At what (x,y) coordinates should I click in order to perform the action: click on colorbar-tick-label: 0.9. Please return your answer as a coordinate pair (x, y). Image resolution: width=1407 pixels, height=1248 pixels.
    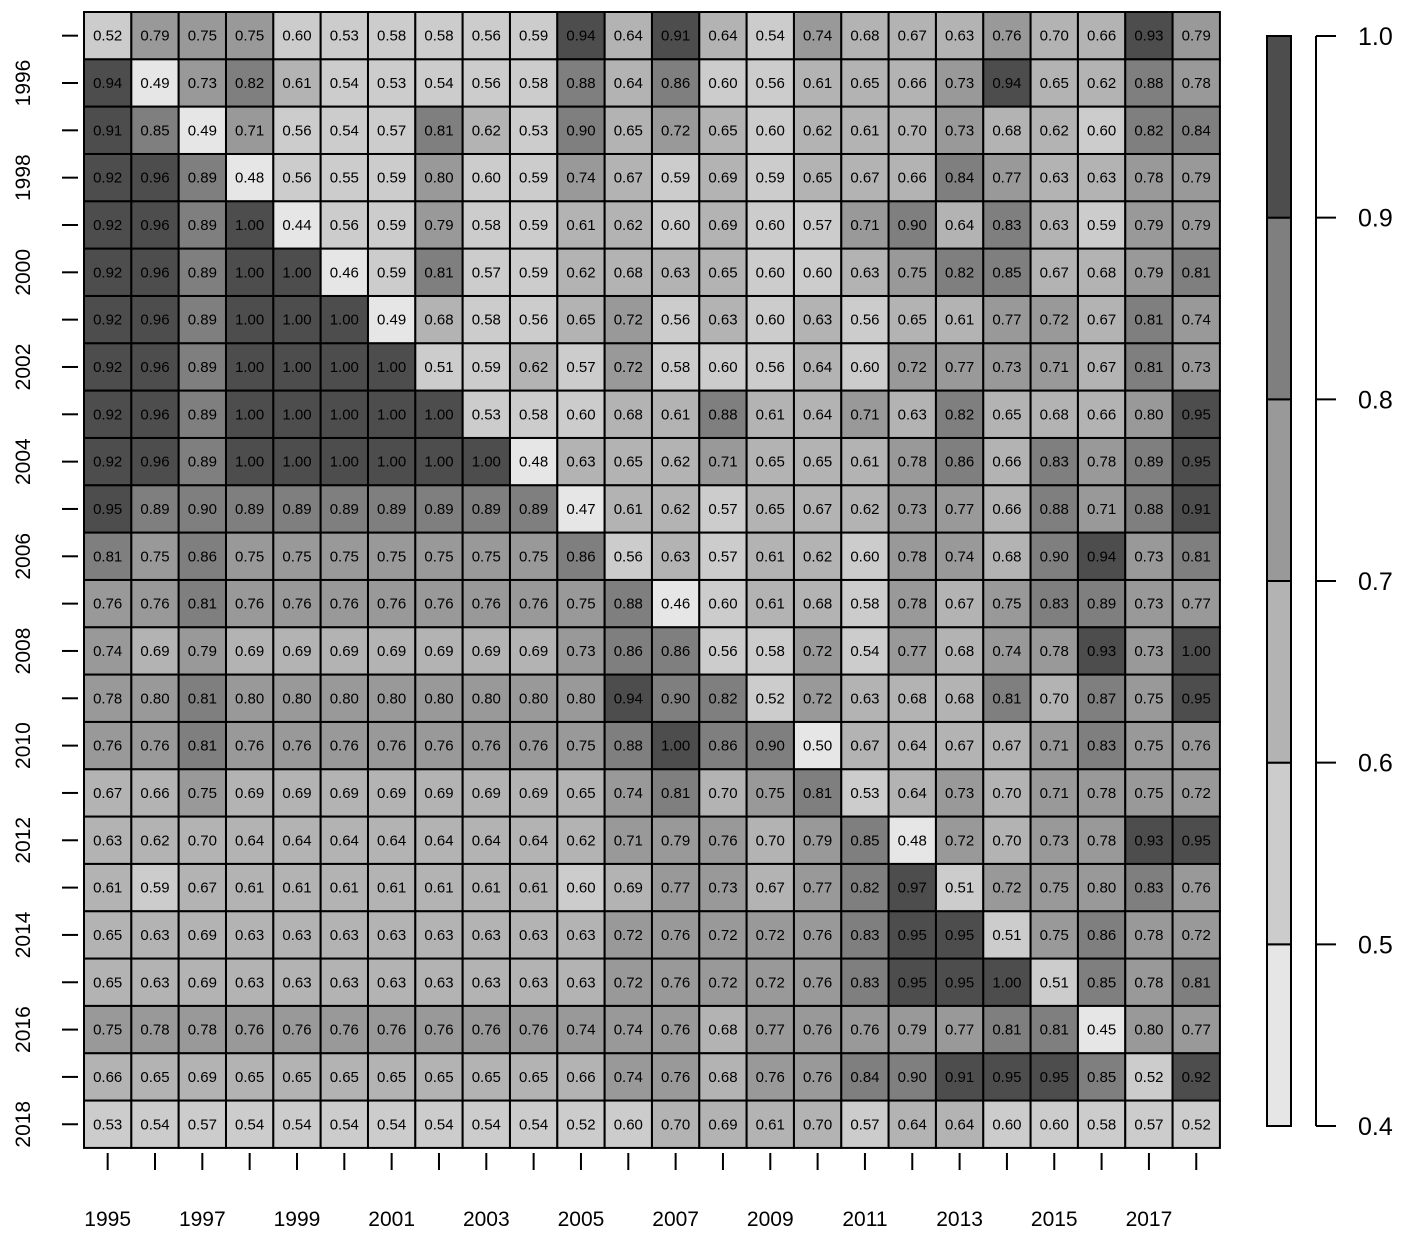
    Looking at the image, I should click on (1375, 219).